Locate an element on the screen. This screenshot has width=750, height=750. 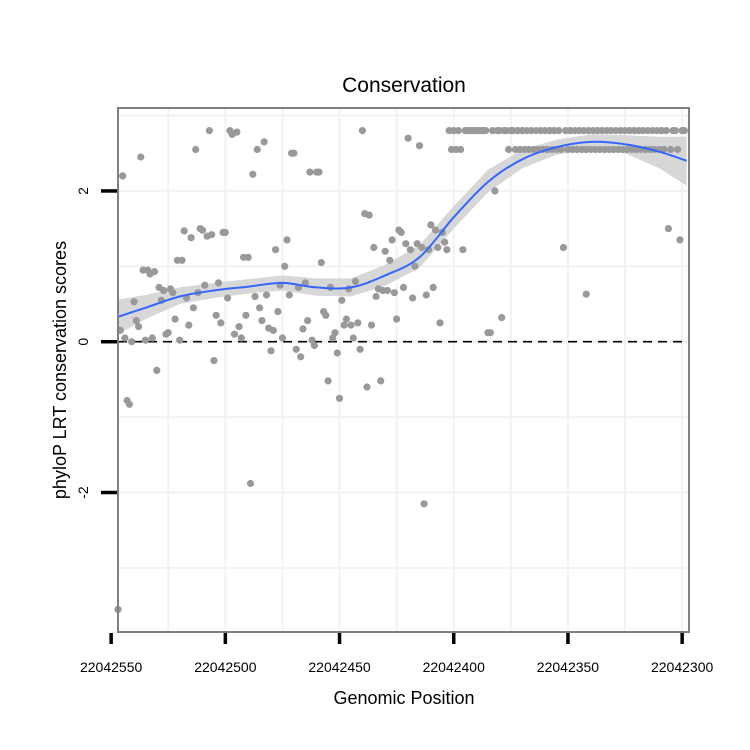
y-axis-title: phyloP LRT conservation scores is located at coordinates (60, 370).